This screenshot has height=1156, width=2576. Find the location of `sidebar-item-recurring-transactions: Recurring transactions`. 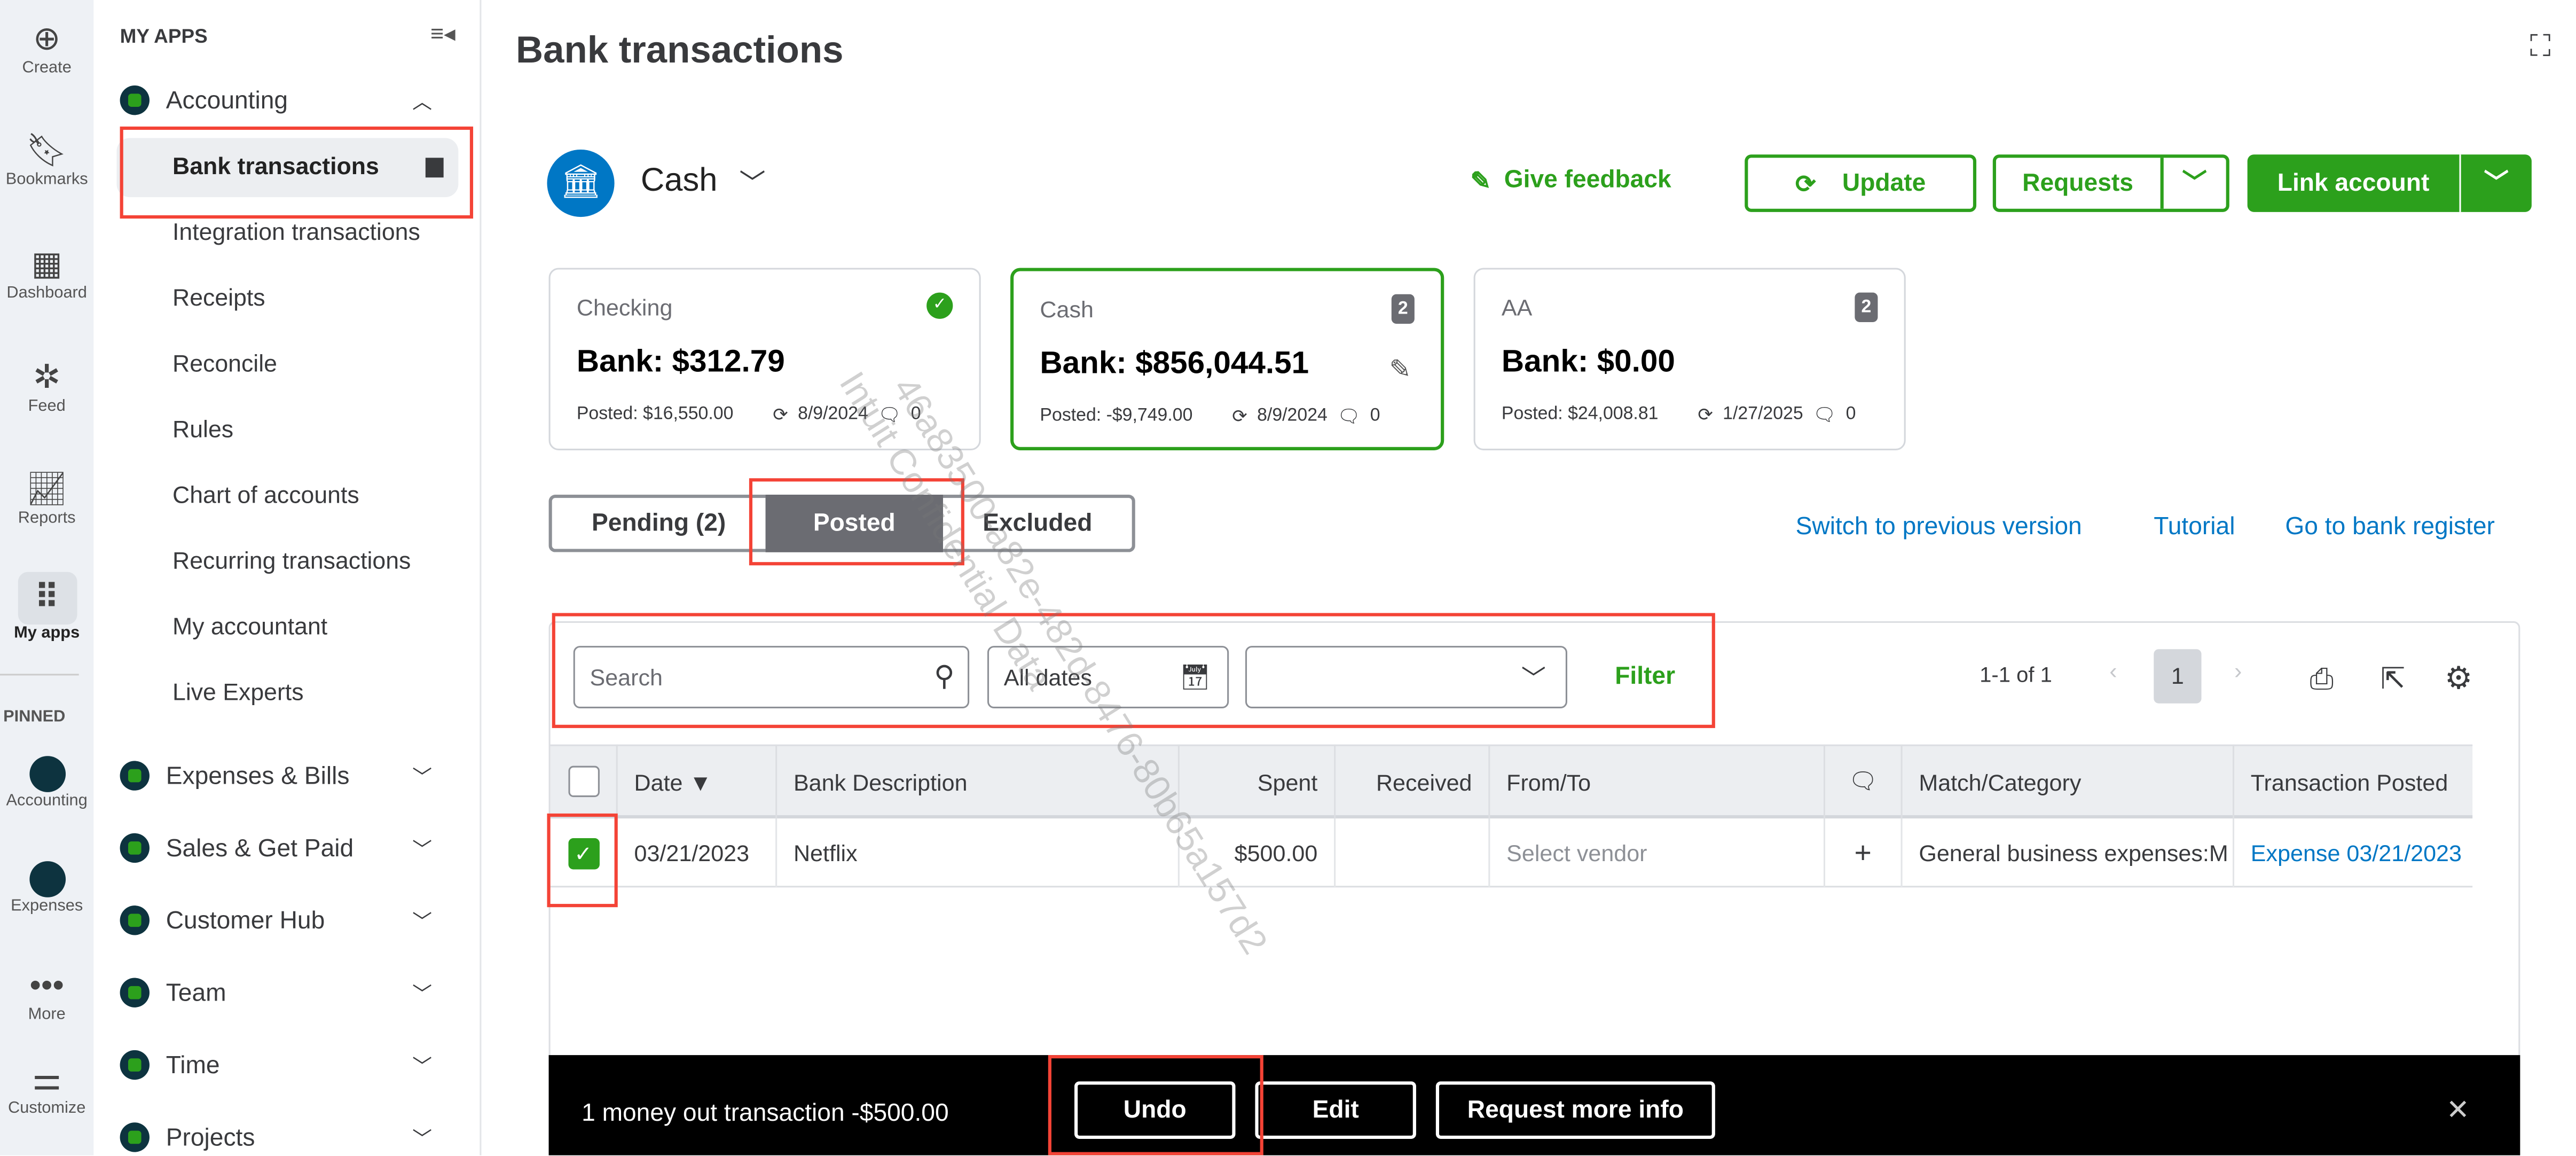

sidebar-item-recurring-transactions: Recurring transactions is located at coordinates (291, 562).